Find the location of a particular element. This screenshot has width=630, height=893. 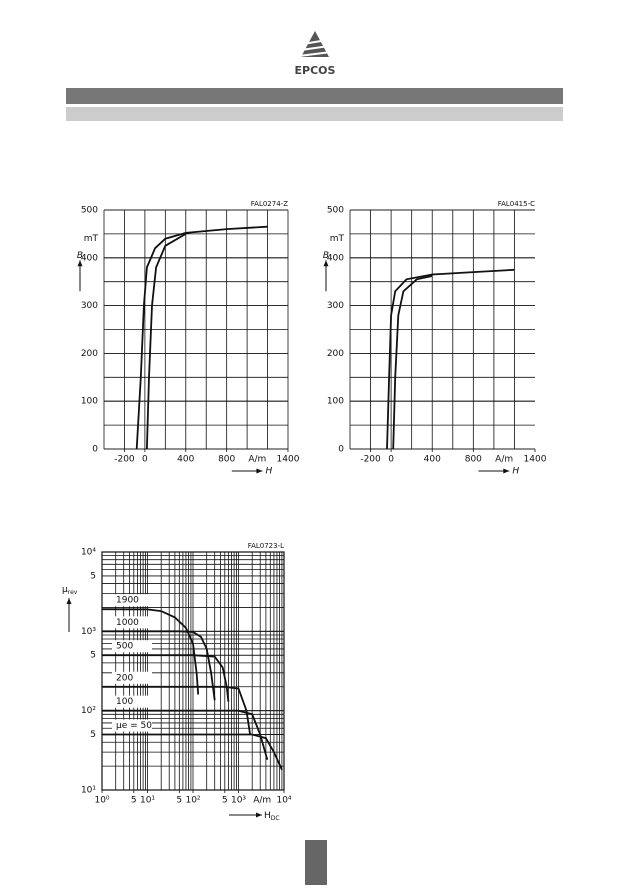

chart-title: FAL0274-Z is located at coordinates (269, 204).